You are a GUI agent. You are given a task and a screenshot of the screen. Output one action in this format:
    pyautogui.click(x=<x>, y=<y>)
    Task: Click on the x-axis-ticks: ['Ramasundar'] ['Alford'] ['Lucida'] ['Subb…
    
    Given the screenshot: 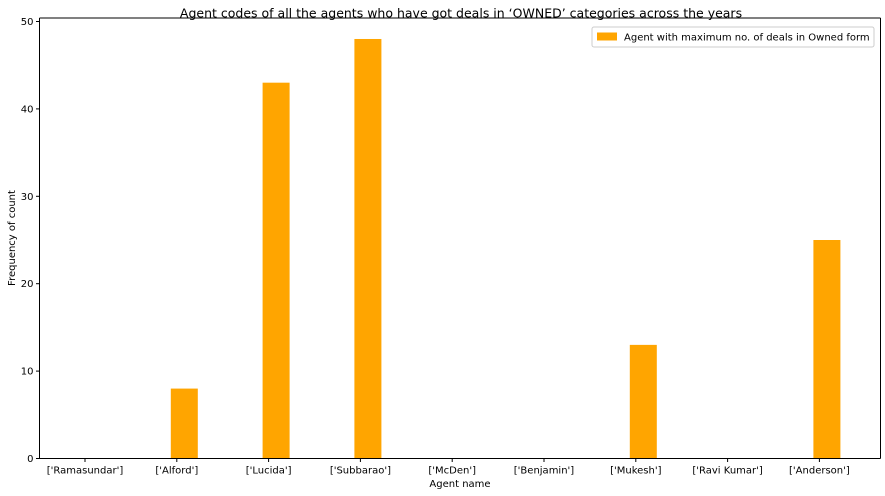 What is the action you would take?
    pyautogui.click(x=448, y=467)
    